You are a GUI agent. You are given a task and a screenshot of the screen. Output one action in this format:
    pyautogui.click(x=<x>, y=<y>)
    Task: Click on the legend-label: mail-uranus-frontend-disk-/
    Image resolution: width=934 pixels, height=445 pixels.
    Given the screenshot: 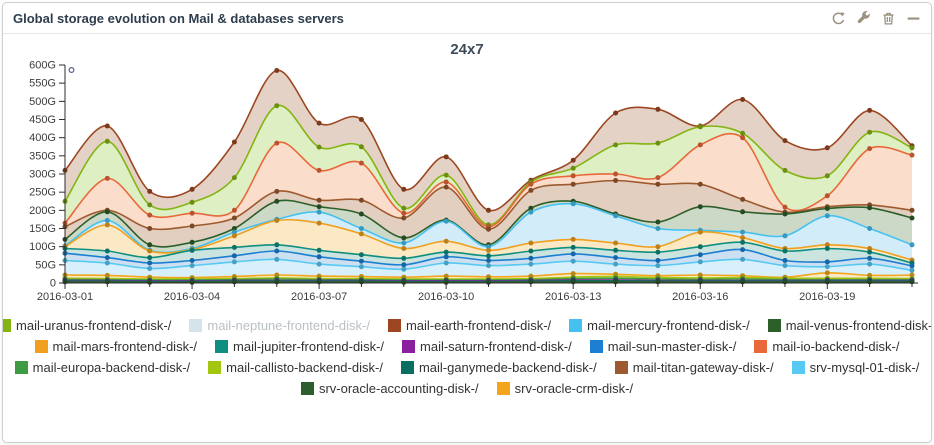 What is the action you would take?
    pyautogui.click(x=94, y=325)
    